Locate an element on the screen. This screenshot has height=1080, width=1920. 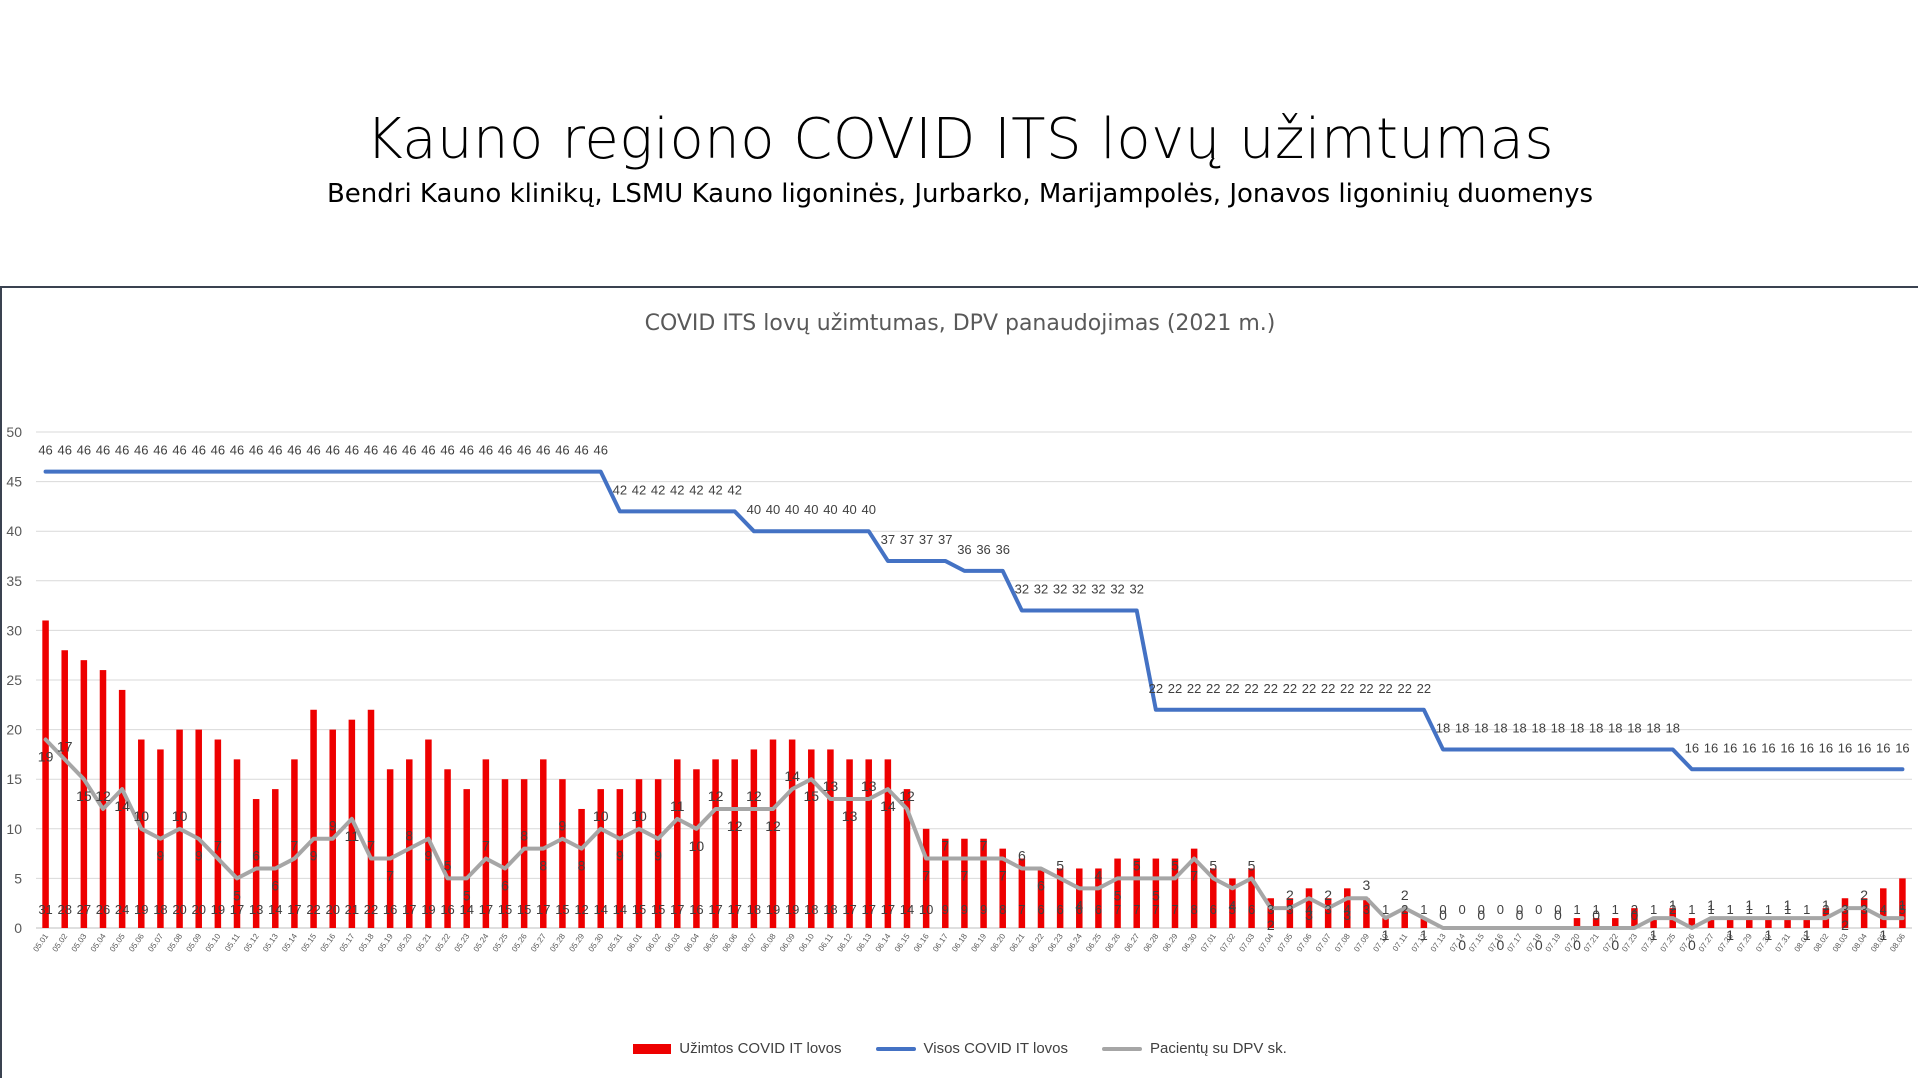
x-tick-label: 06.13 is located at coordinates (863, 943).